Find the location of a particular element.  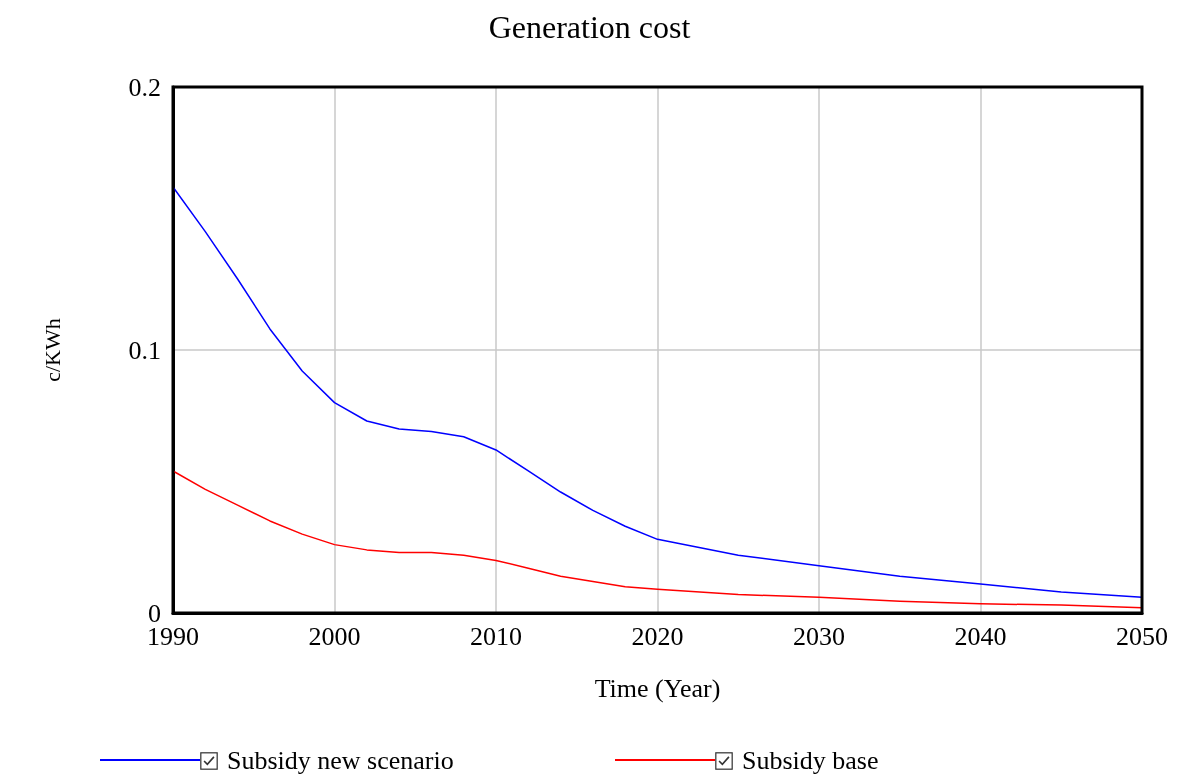

x-tick-label: 2000 is located at coordinates (334, 636).